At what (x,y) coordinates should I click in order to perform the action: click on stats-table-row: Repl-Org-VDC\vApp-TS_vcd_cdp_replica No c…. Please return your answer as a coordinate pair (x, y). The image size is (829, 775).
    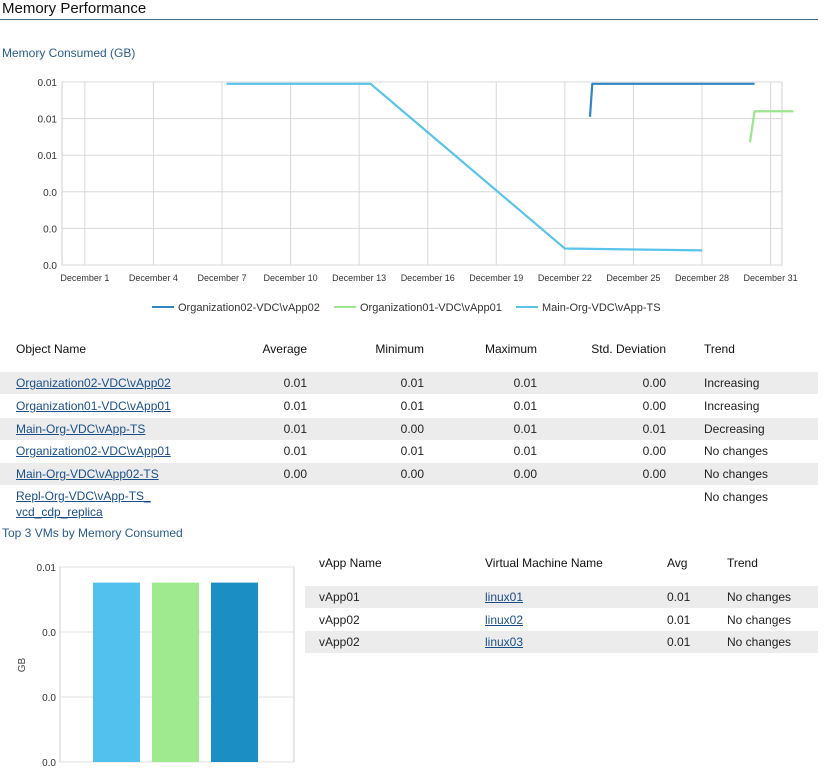
    Looking at the image, I should click on (409, 504).